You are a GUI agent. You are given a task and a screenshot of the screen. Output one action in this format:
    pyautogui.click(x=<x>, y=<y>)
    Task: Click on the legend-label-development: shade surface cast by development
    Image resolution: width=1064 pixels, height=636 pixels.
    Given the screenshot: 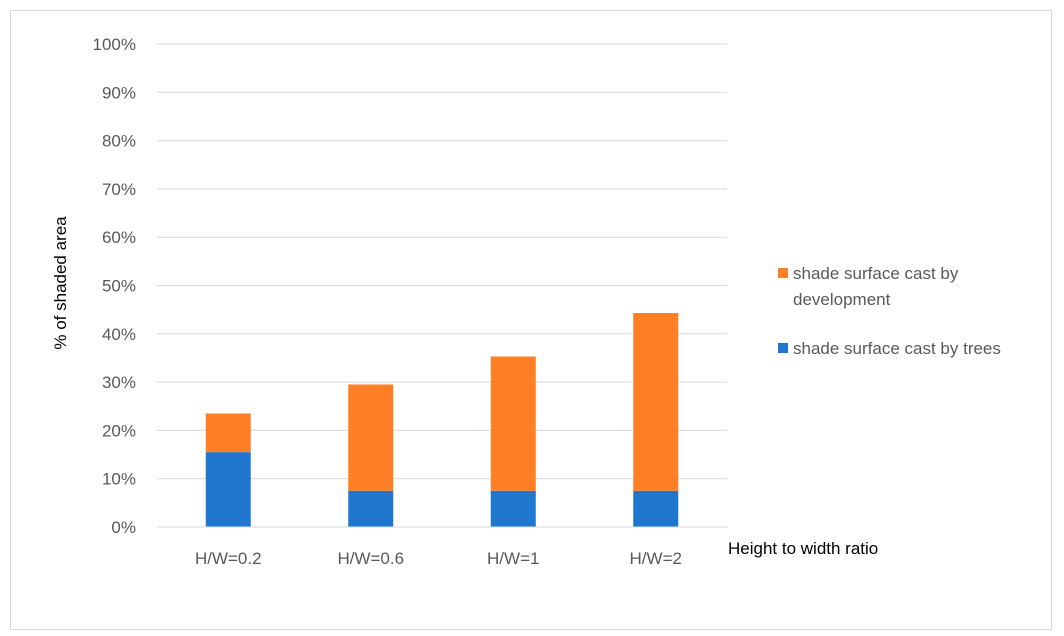 What is the action you would take?
    pyautogui.click(x=878, y=286)
    